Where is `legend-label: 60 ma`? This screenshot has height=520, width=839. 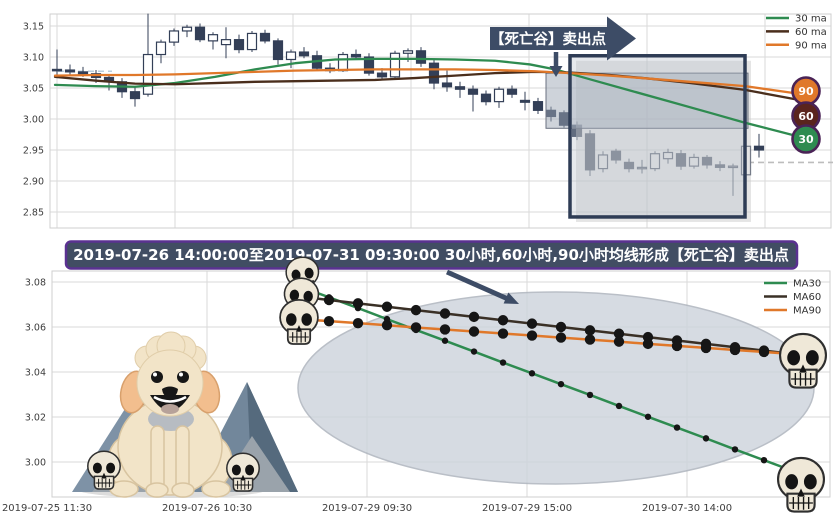
legend-label: 60 ma is located at coordinates (811, 32).